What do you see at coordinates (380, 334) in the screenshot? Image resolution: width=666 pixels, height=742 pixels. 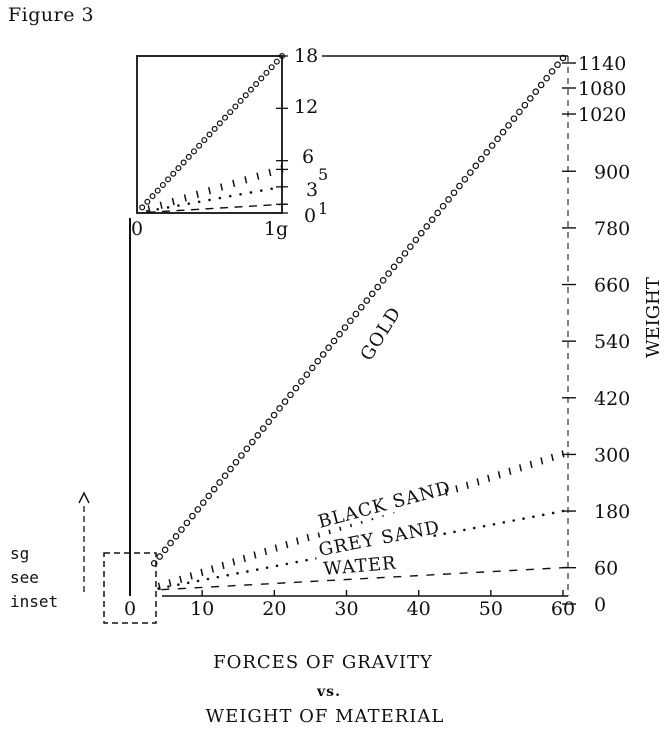 I see `series-label: GOLD` at bounding box center [380, 334].